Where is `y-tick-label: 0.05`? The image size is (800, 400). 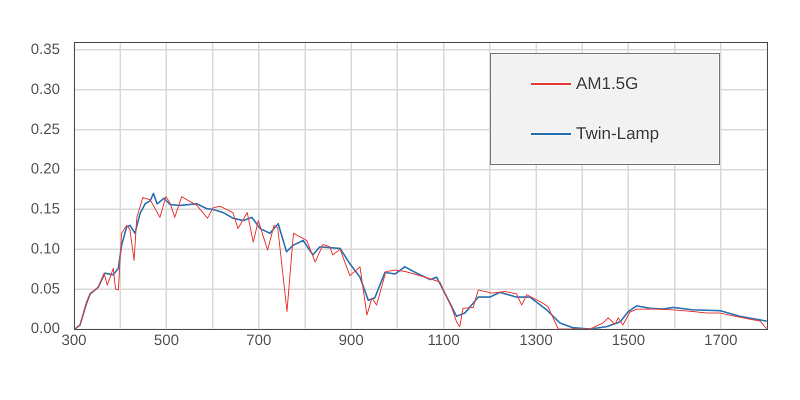
y-tick-label: 0.05 is located at coordinates (45, 289).